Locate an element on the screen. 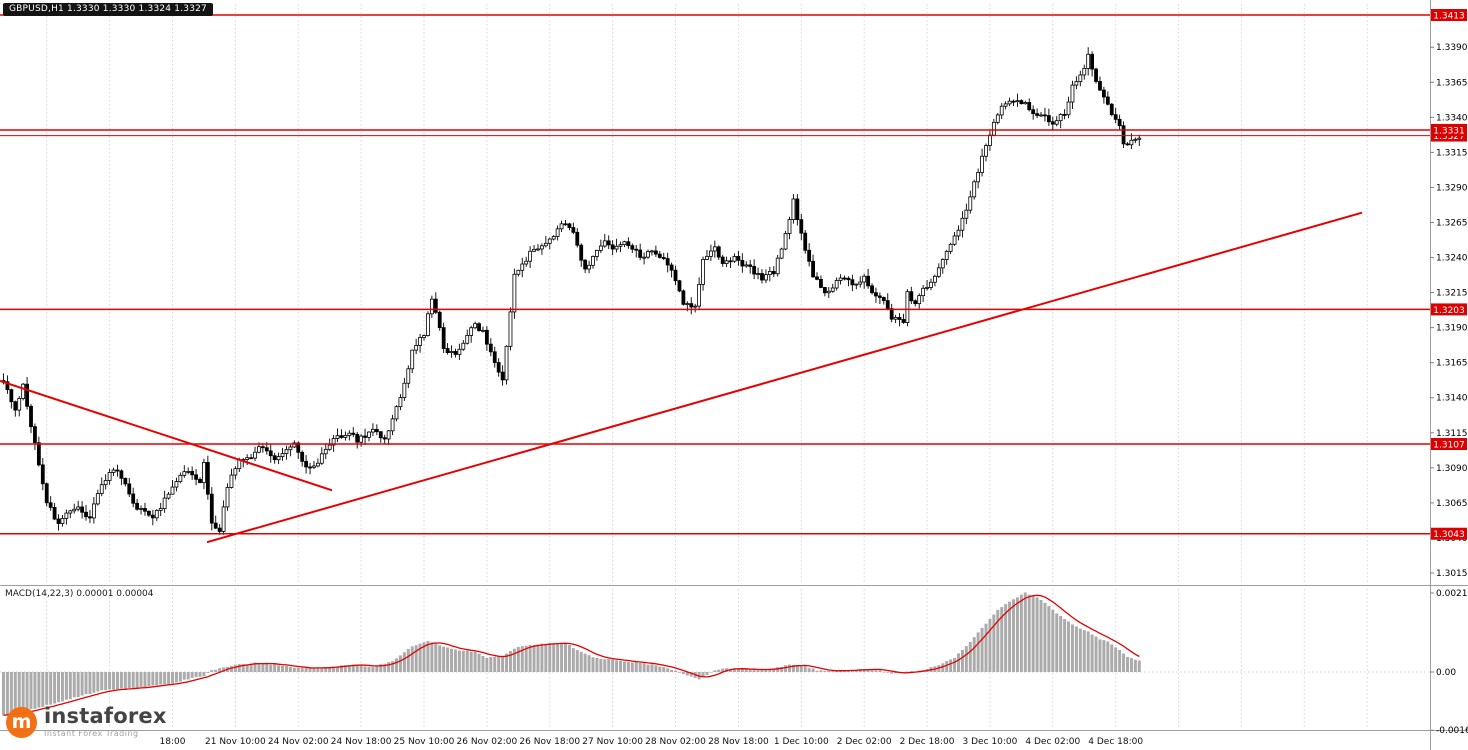  price-axis-label: 1.3015 is located at coordinates (1452, 574).